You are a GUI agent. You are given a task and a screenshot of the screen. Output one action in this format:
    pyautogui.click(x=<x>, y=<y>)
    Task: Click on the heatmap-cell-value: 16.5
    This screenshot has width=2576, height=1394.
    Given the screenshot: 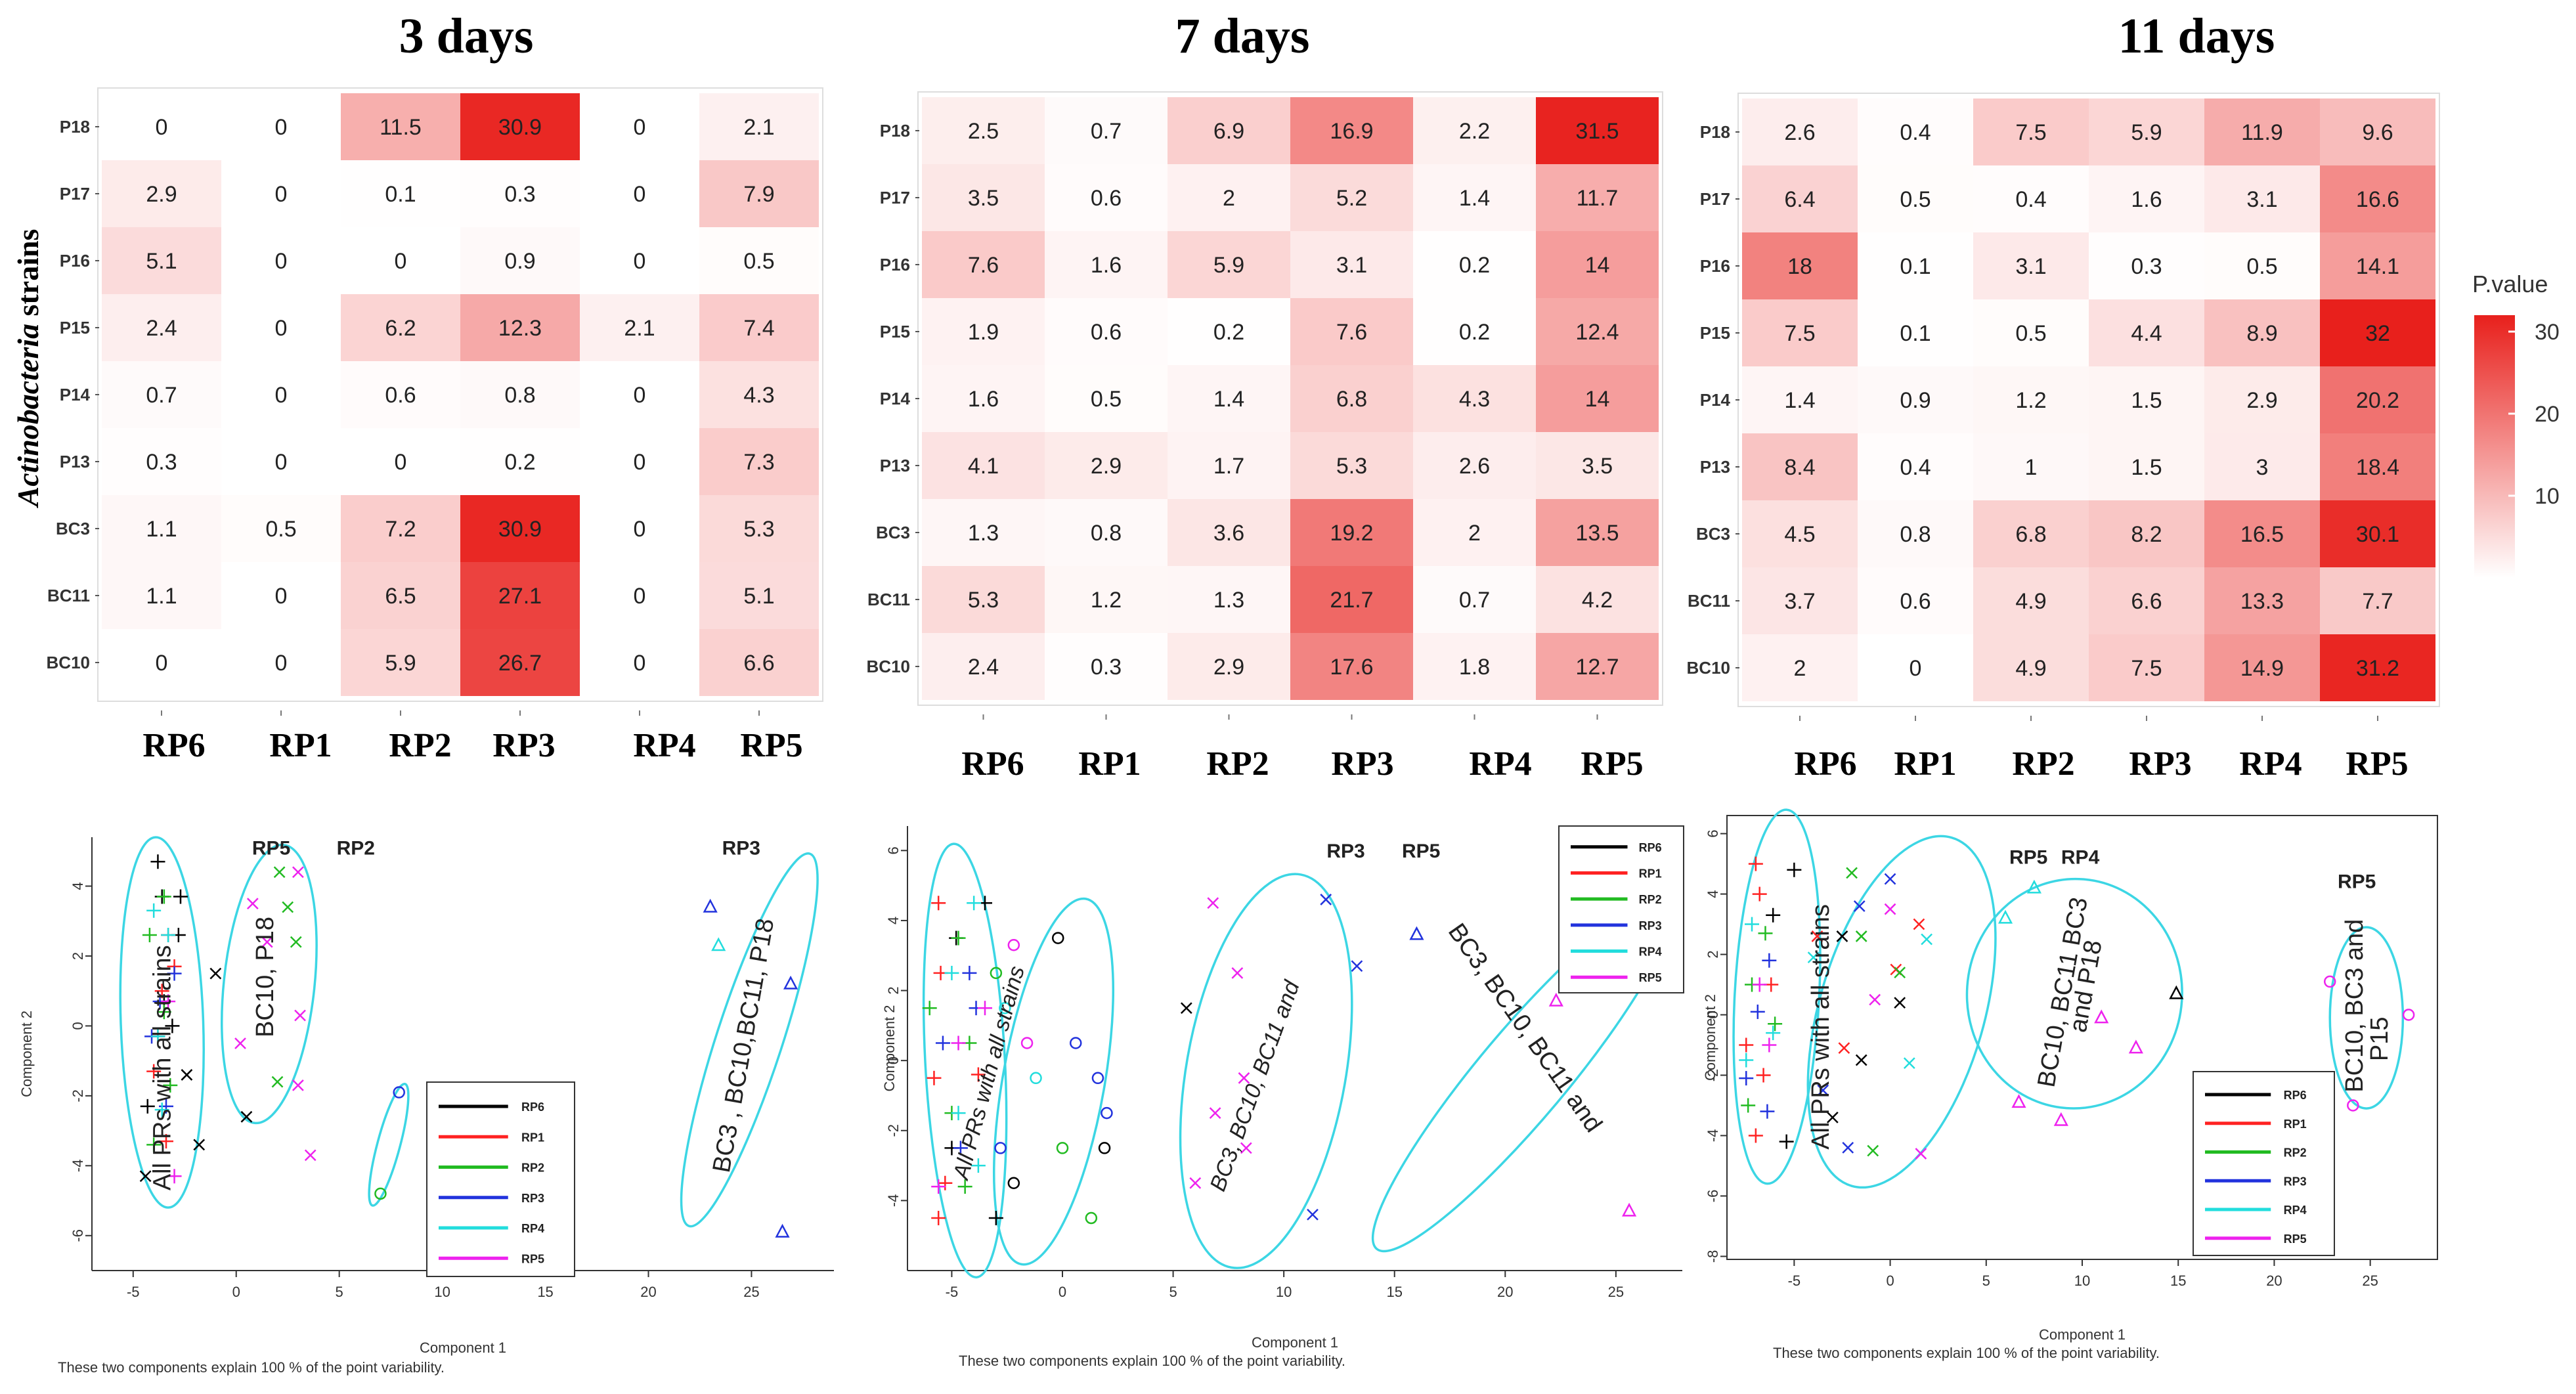 What is the action you would take?
    pyautogui.click(x=2262, y=534)
    